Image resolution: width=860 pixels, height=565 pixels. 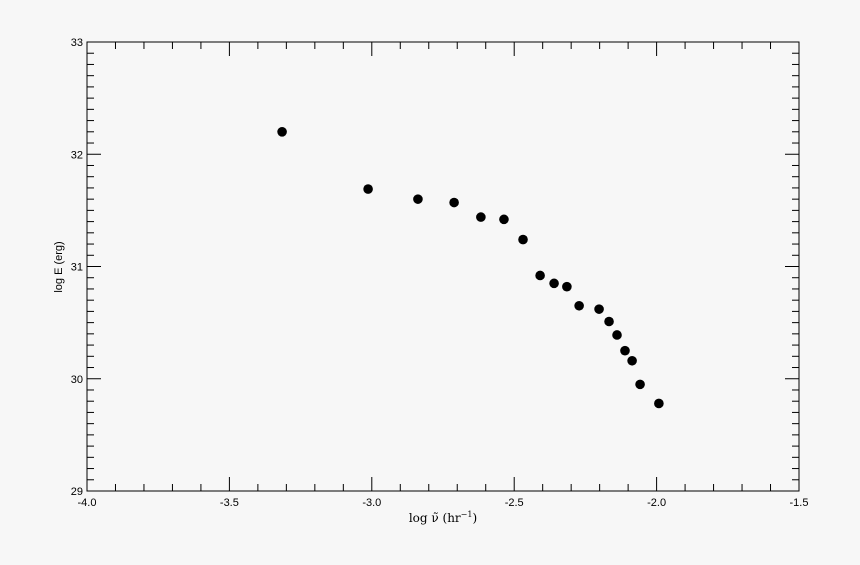 What do you see at coordinates (59, 266) in the screenshot?
I see `y-axis-title: log E (erg)` at bounding box center [59, 266].